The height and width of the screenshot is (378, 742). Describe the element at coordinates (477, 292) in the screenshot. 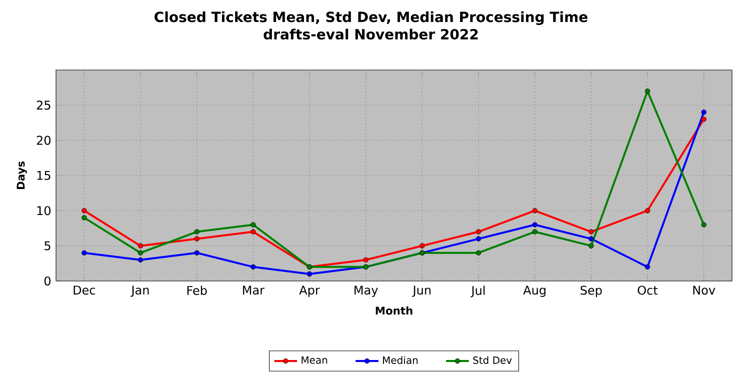

I see `x-tick-label: Jul` at that location.